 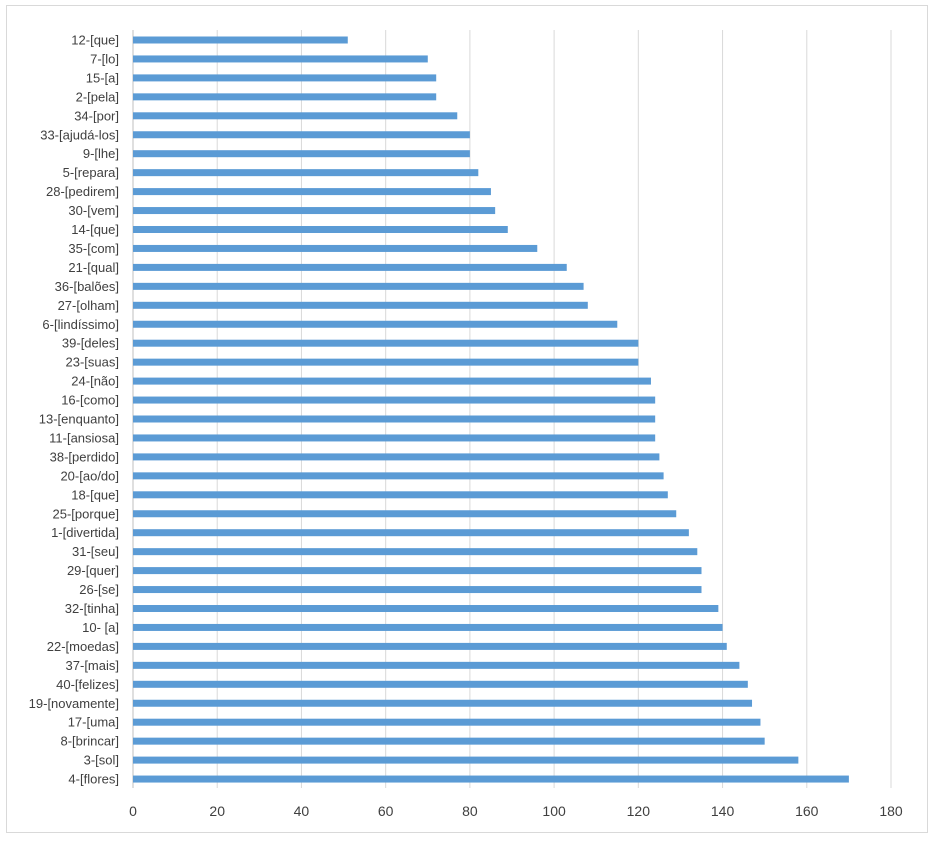 What do you see at coordinates (90, 343) in the screenshot?
I see `category-label: 39-[deles]` at bounding box center [90, 343].